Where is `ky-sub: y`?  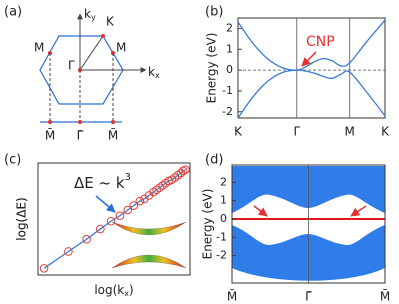 ky-sub: y is located at coordinates (93, 17).